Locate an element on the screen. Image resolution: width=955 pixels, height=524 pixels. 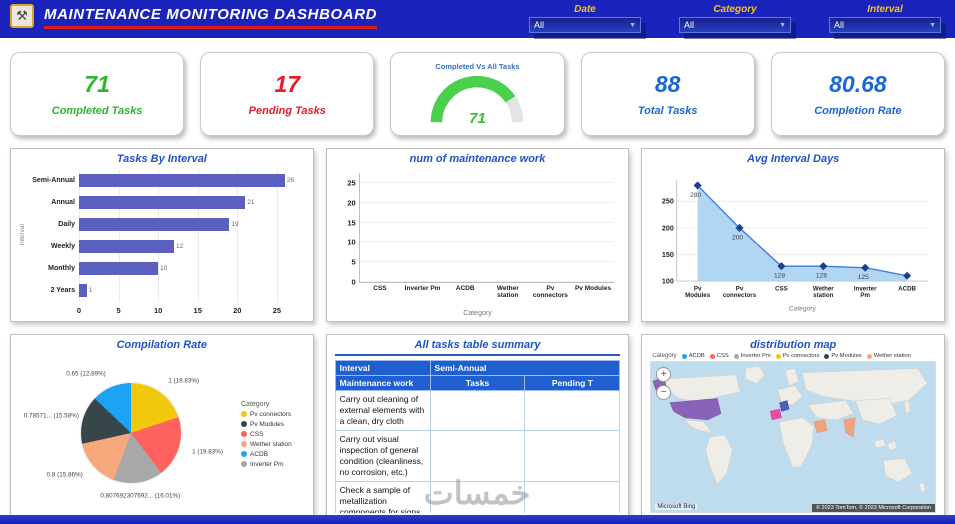
bar-zone: 21 is located at coordinates (188, 202).